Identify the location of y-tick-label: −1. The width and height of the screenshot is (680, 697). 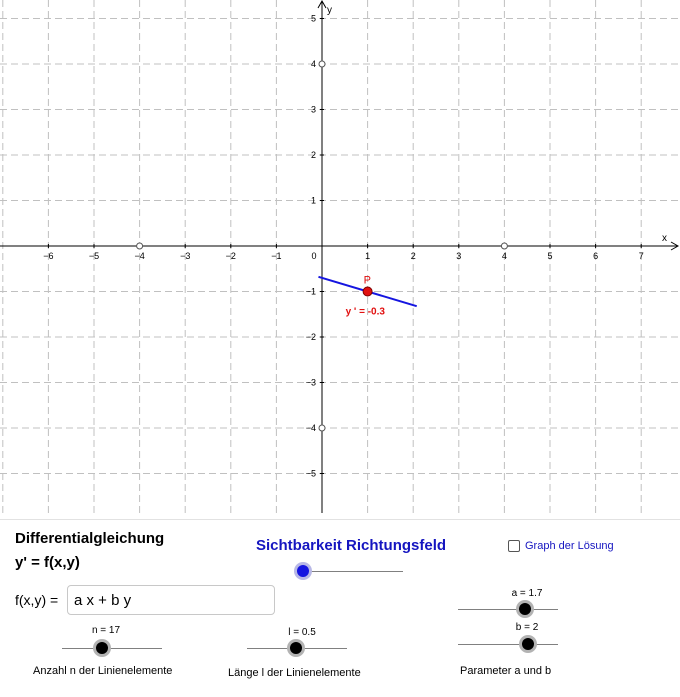
(311, 292).